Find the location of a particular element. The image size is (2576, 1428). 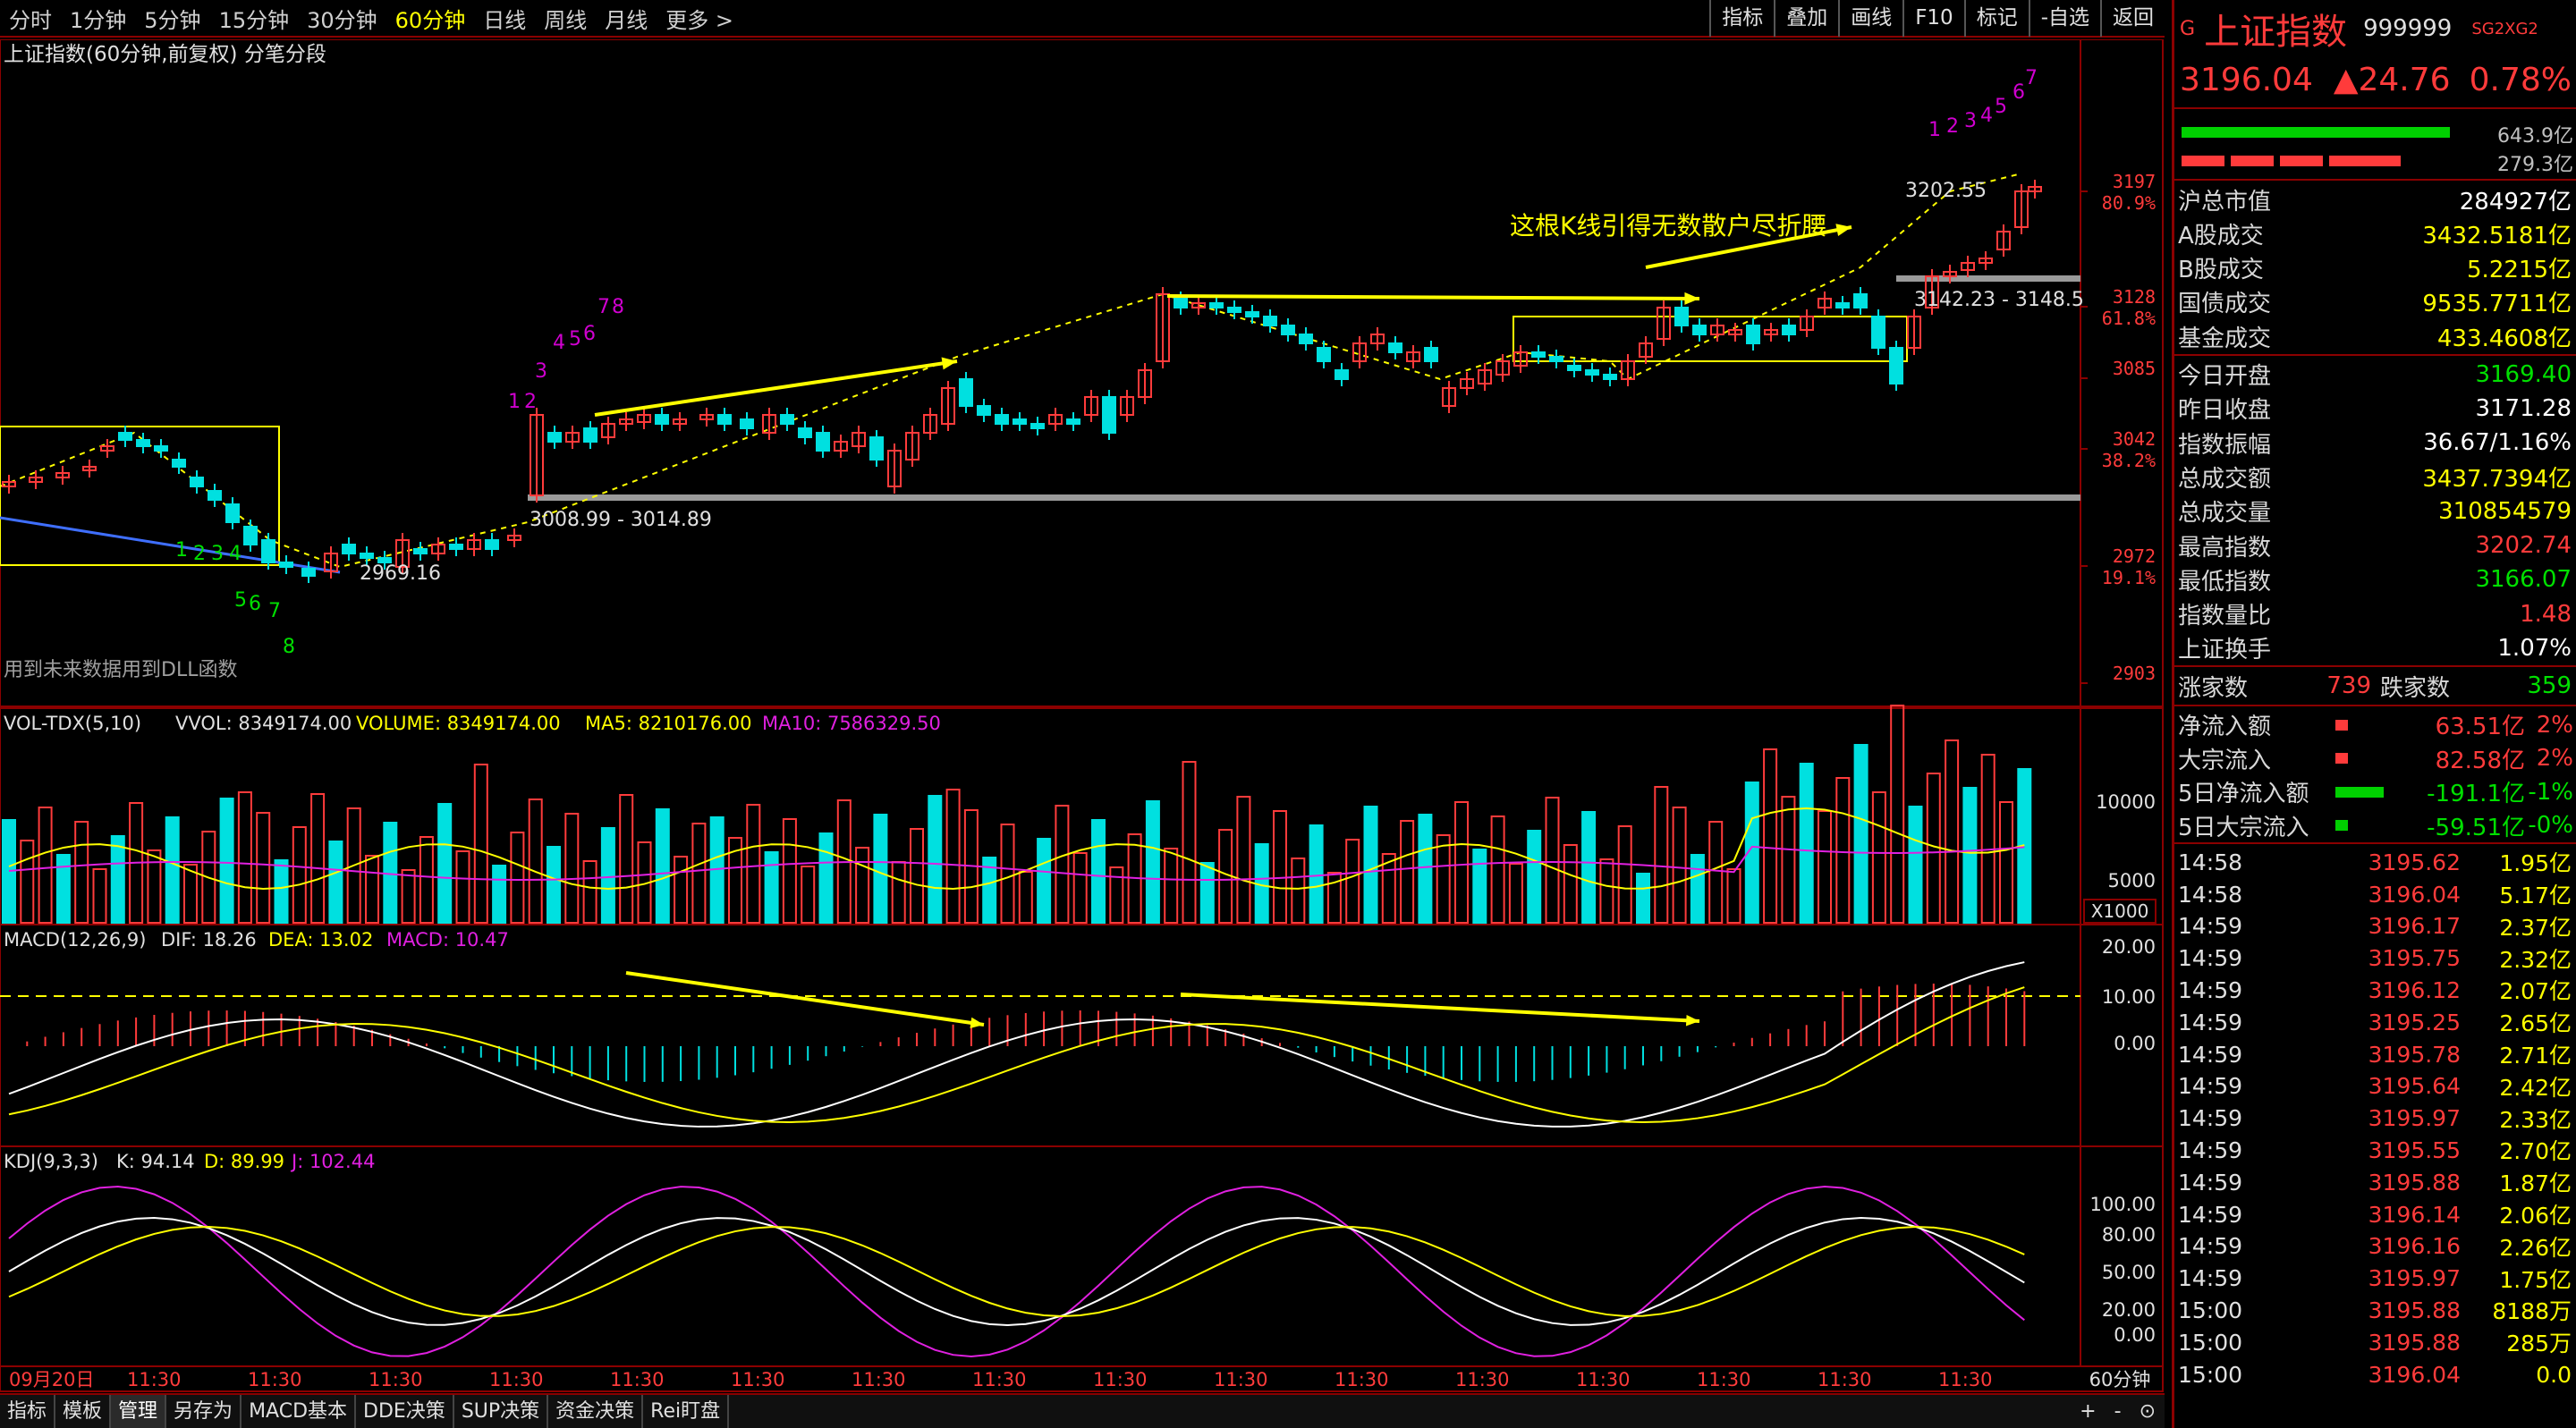

wave-count-a: 1 is located at coordinates (181, 550).